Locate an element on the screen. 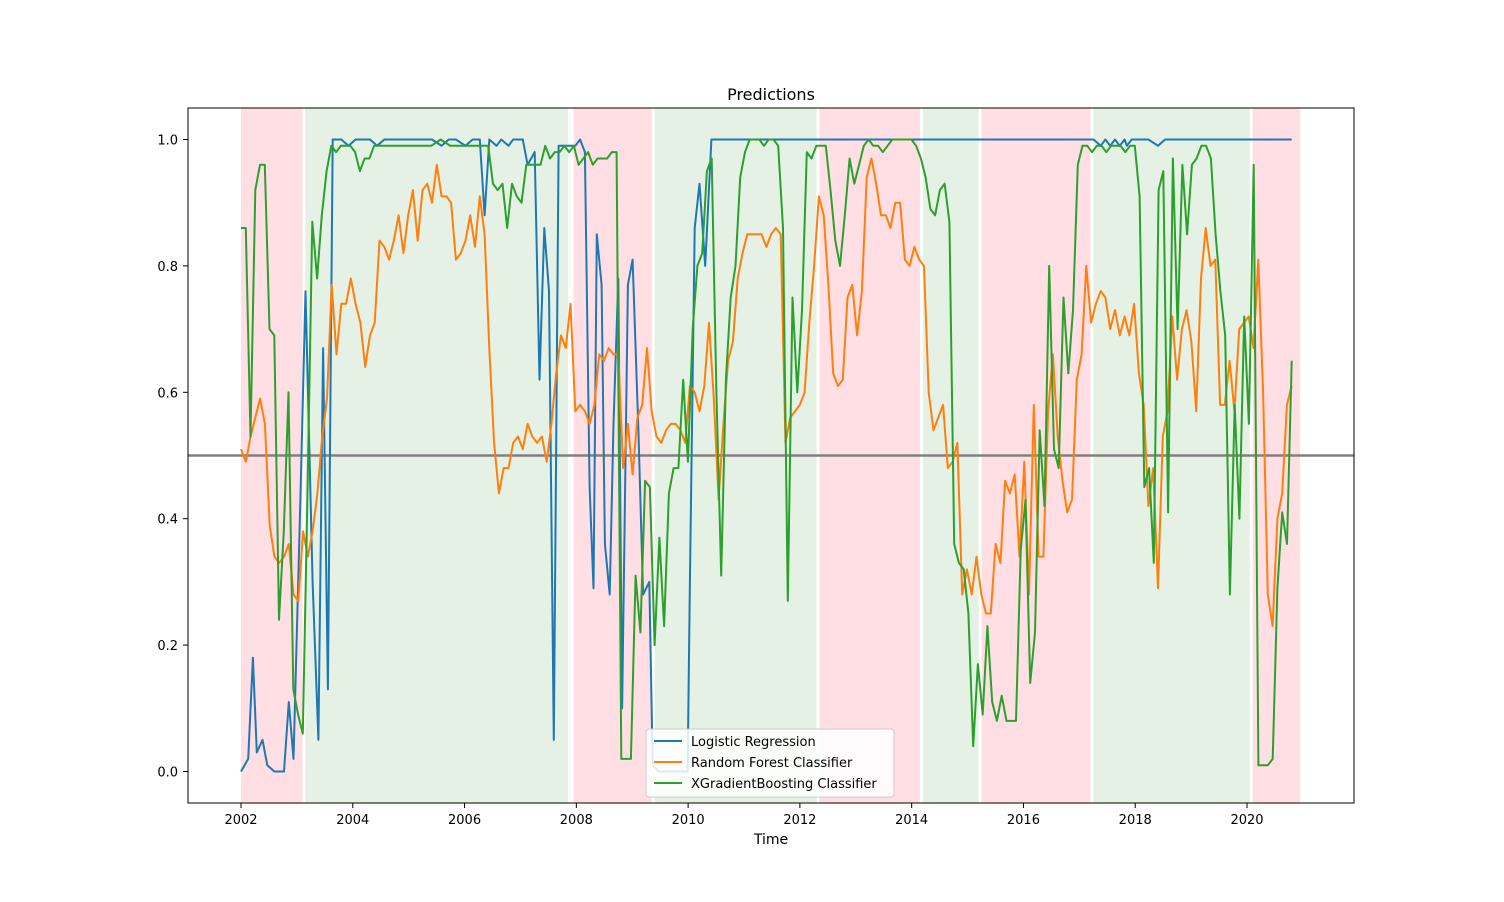 Image resolution: width=1504 pixels, height=902 pixels. legend-label: Random Forest Classifier is located at coordinates (772, 763).